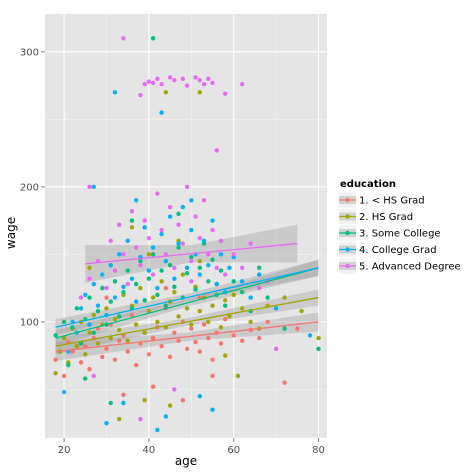 The image size is (474, 474). What do you see at coordinates (410, 267) in the screenshot?
I see `legend-label: 5. Advanced Degree` at bounding box center [410, 267].